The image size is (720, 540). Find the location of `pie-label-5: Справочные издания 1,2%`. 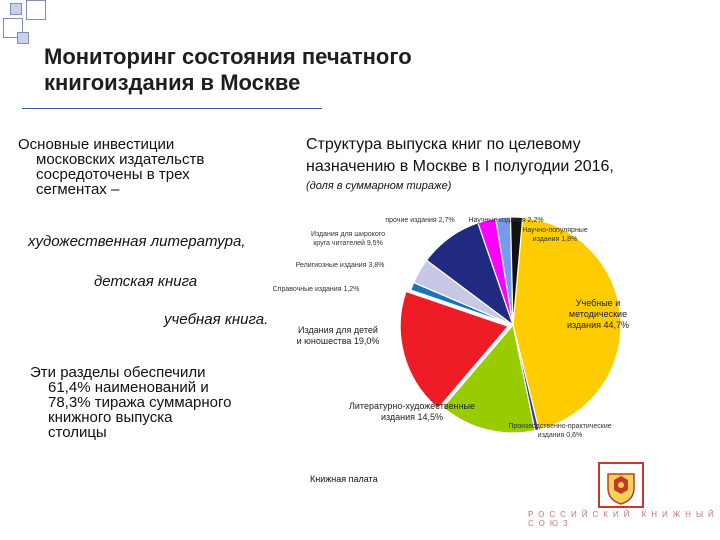

pie-label-5: Справочные издания 1,2% is located at coordinates (316, 289).